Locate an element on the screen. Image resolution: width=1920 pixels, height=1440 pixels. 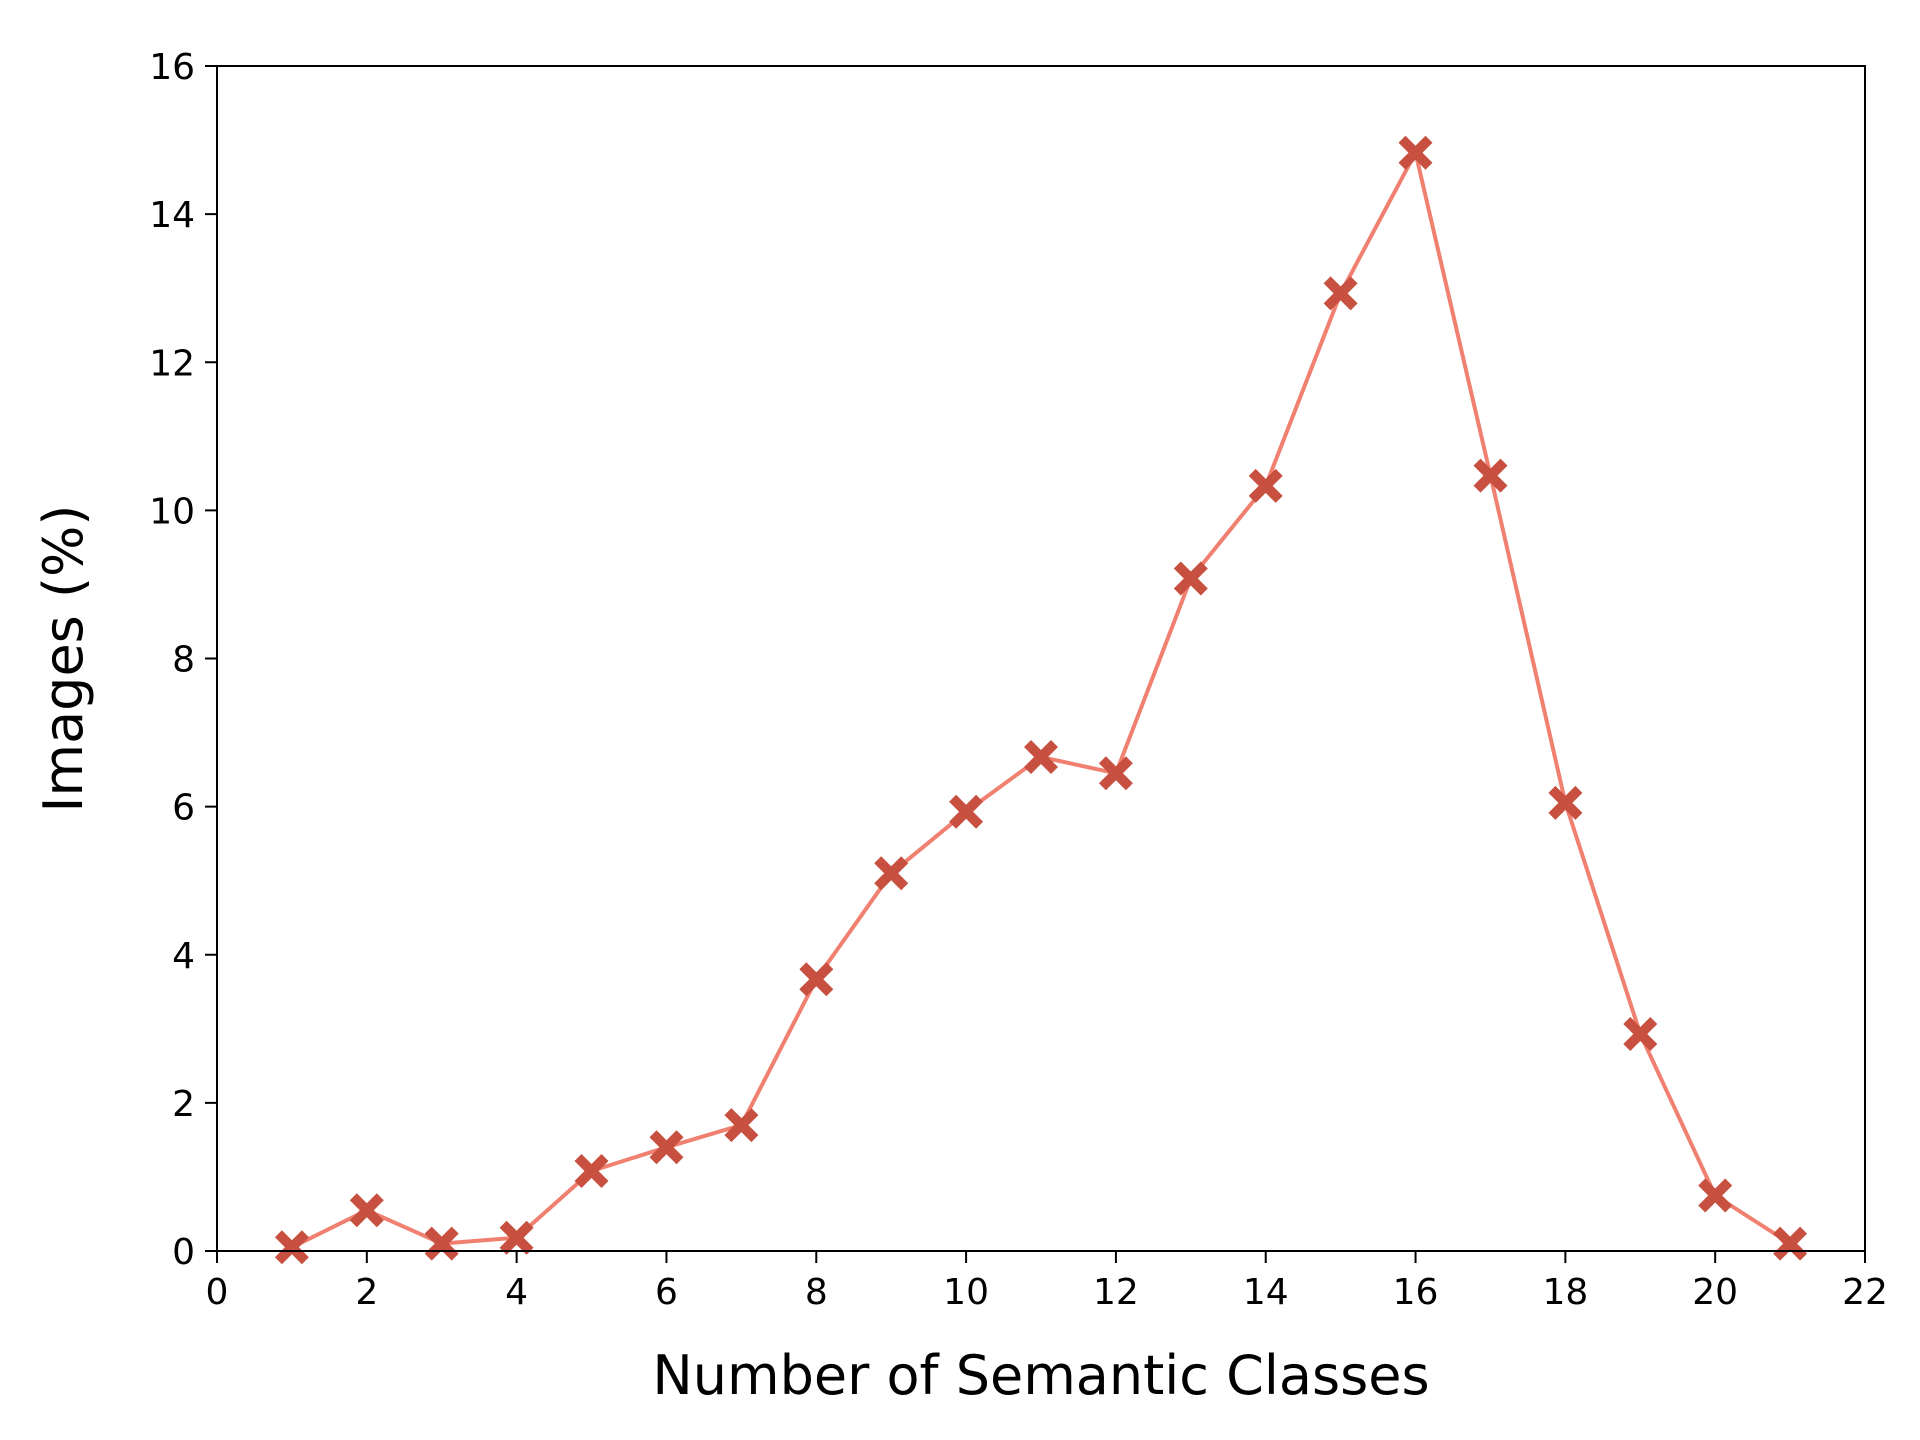
x-tick-label: 6 is located at coordinates (666, 1292).